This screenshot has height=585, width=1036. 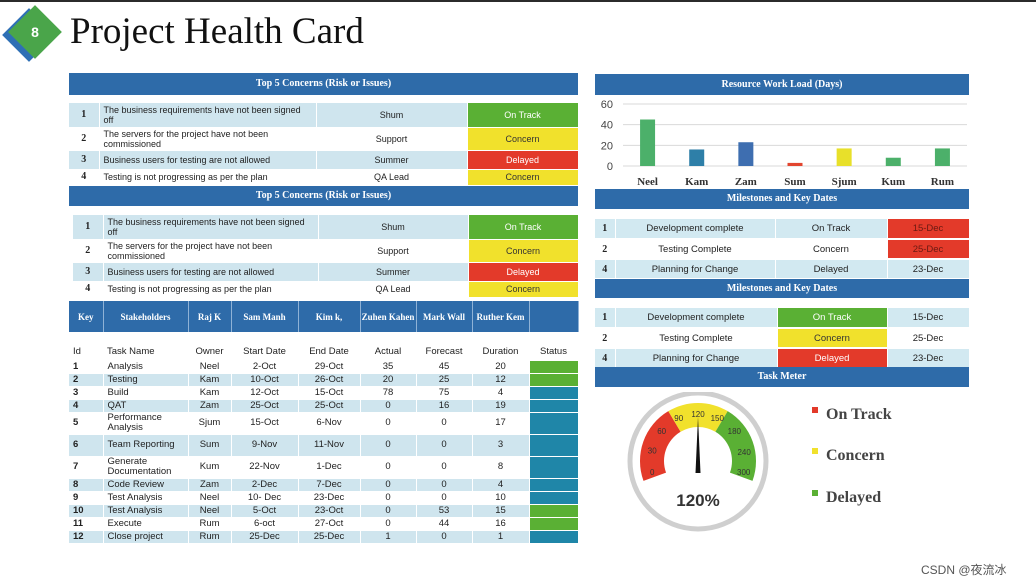 What do you see at coordinates (782, 377) in the screenshot?
I see `task-meter-header: Task Meter` at bounding box center [782, 377].